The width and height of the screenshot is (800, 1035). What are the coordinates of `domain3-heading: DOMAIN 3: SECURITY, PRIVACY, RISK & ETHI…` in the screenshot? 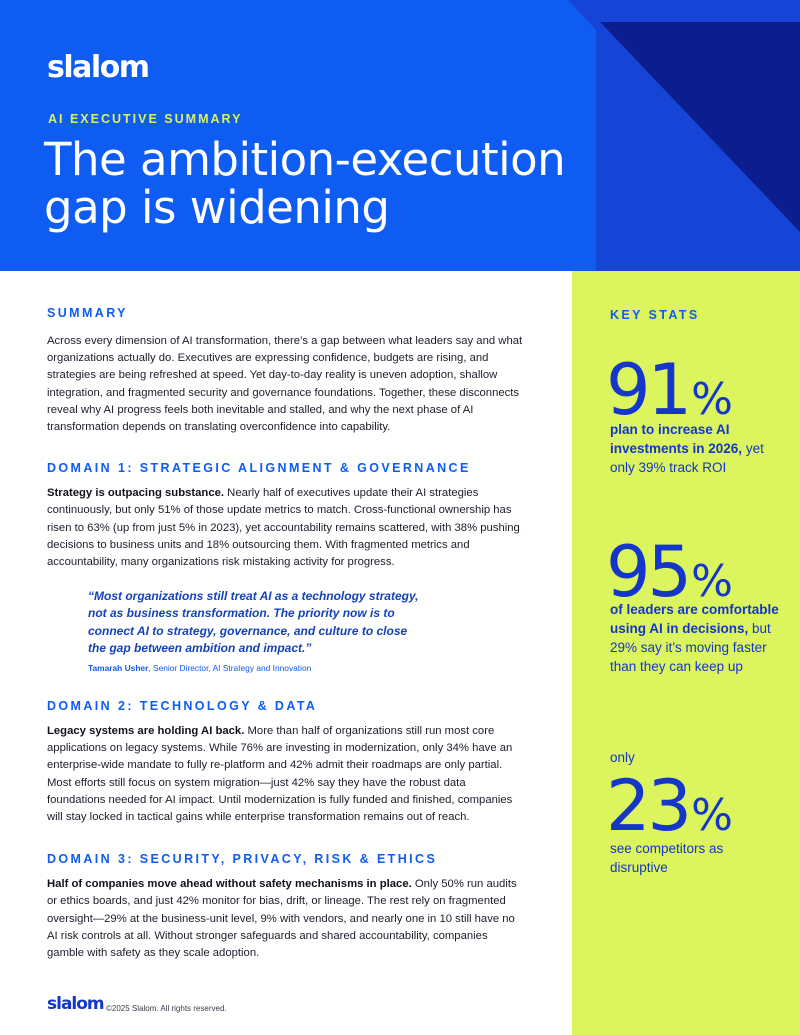 It's located at (242, 859).